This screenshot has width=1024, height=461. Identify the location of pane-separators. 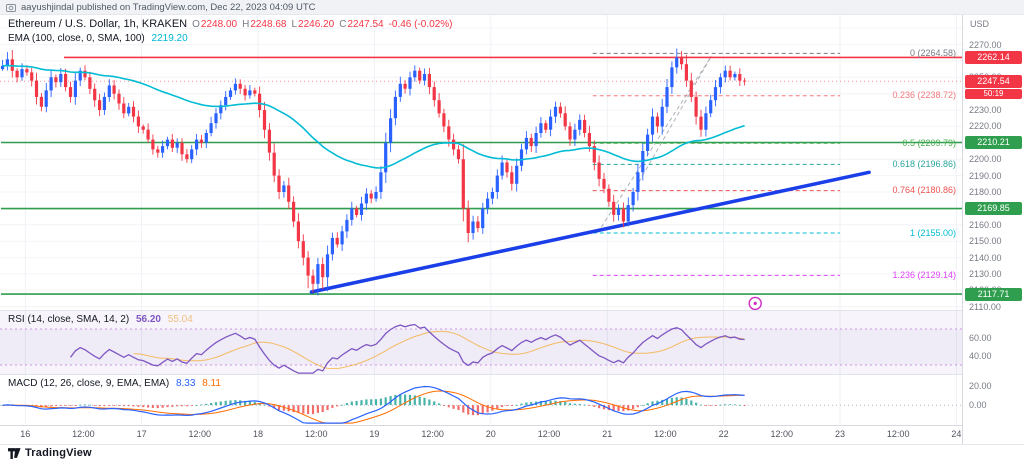
(481, 342).